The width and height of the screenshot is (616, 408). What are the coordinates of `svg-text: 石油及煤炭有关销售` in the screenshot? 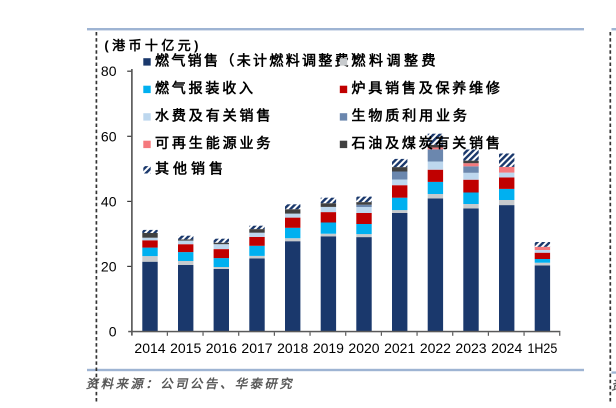 It's located at (427, 143).